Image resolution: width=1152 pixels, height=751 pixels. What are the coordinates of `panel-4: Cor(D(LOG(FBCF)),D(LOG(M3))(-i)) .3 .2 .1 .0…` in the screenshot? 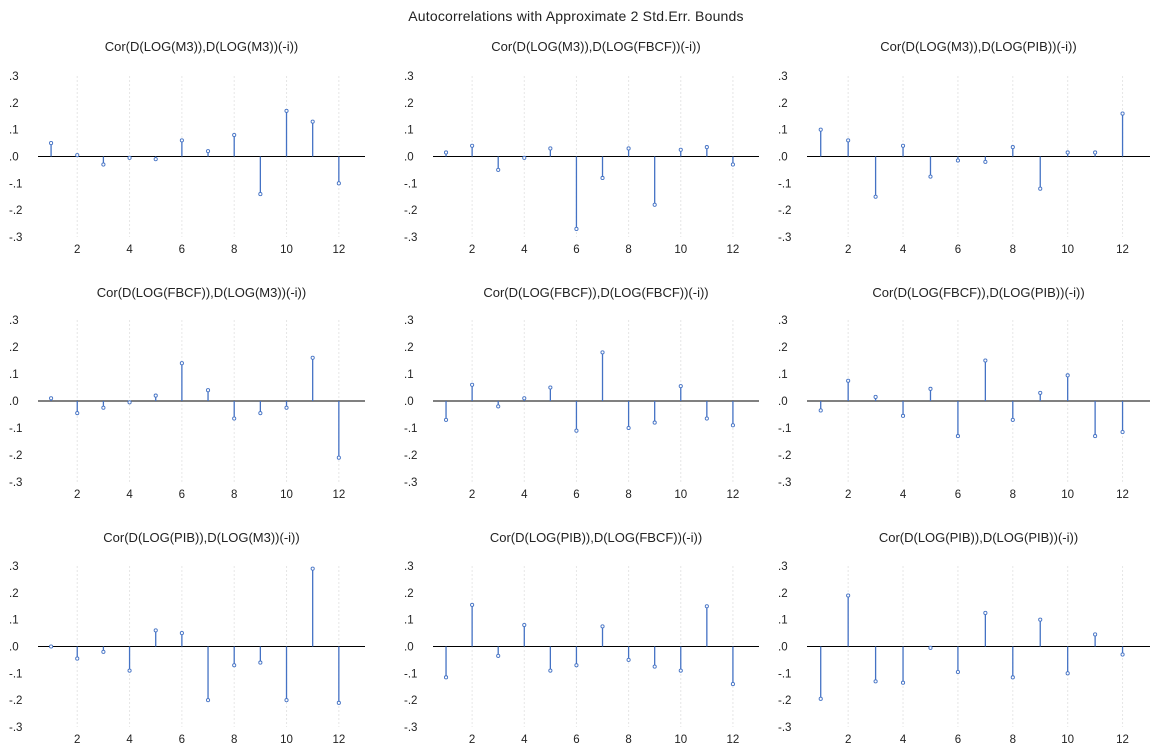 It's located at (187, 393).